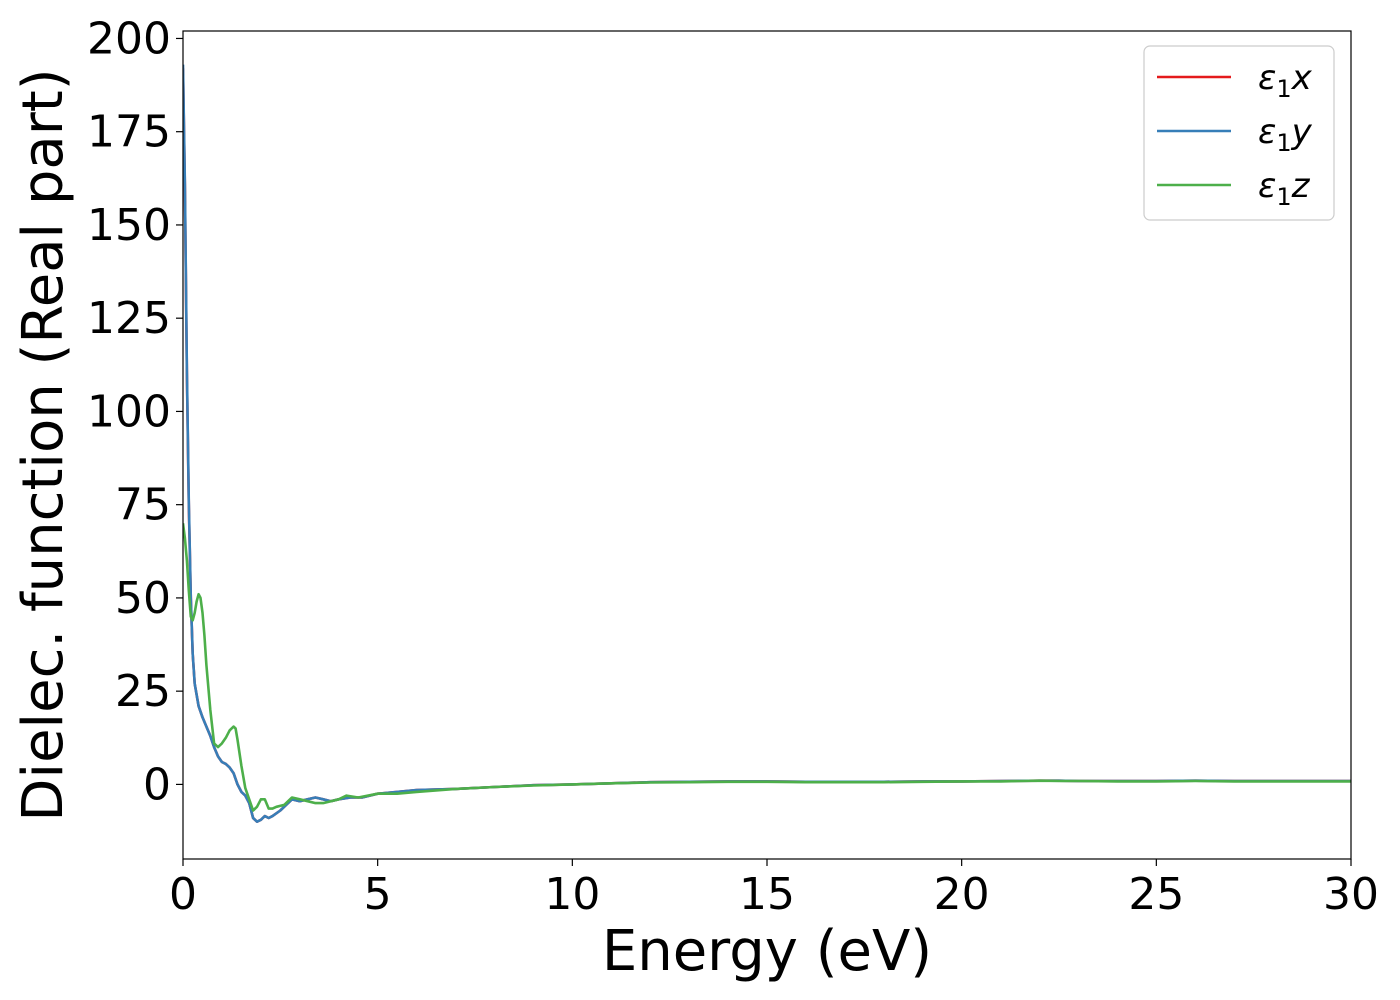 This screenshot has width=1400, height=1000. I want to click on legend-label: ε1y, so click(1285, 134).